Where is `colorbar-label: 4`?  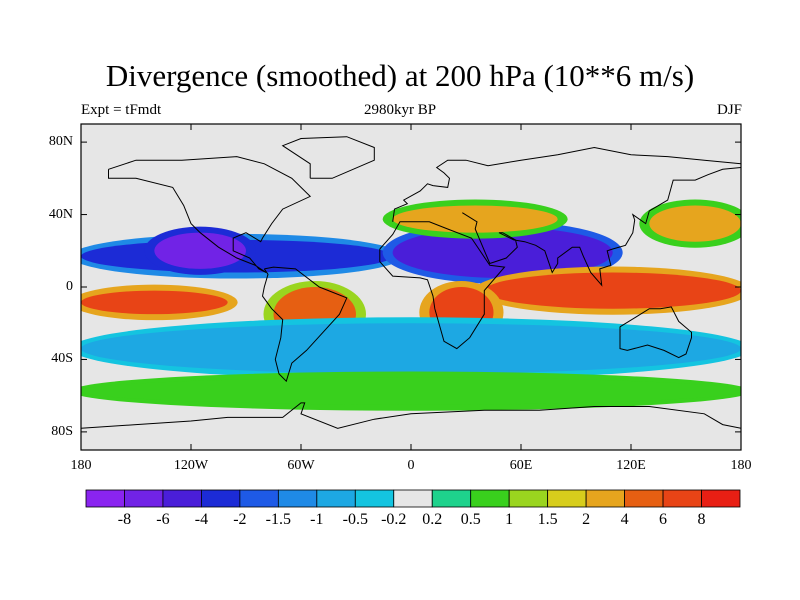 colorbar-label: 4 is located at coordinates (624, 519).